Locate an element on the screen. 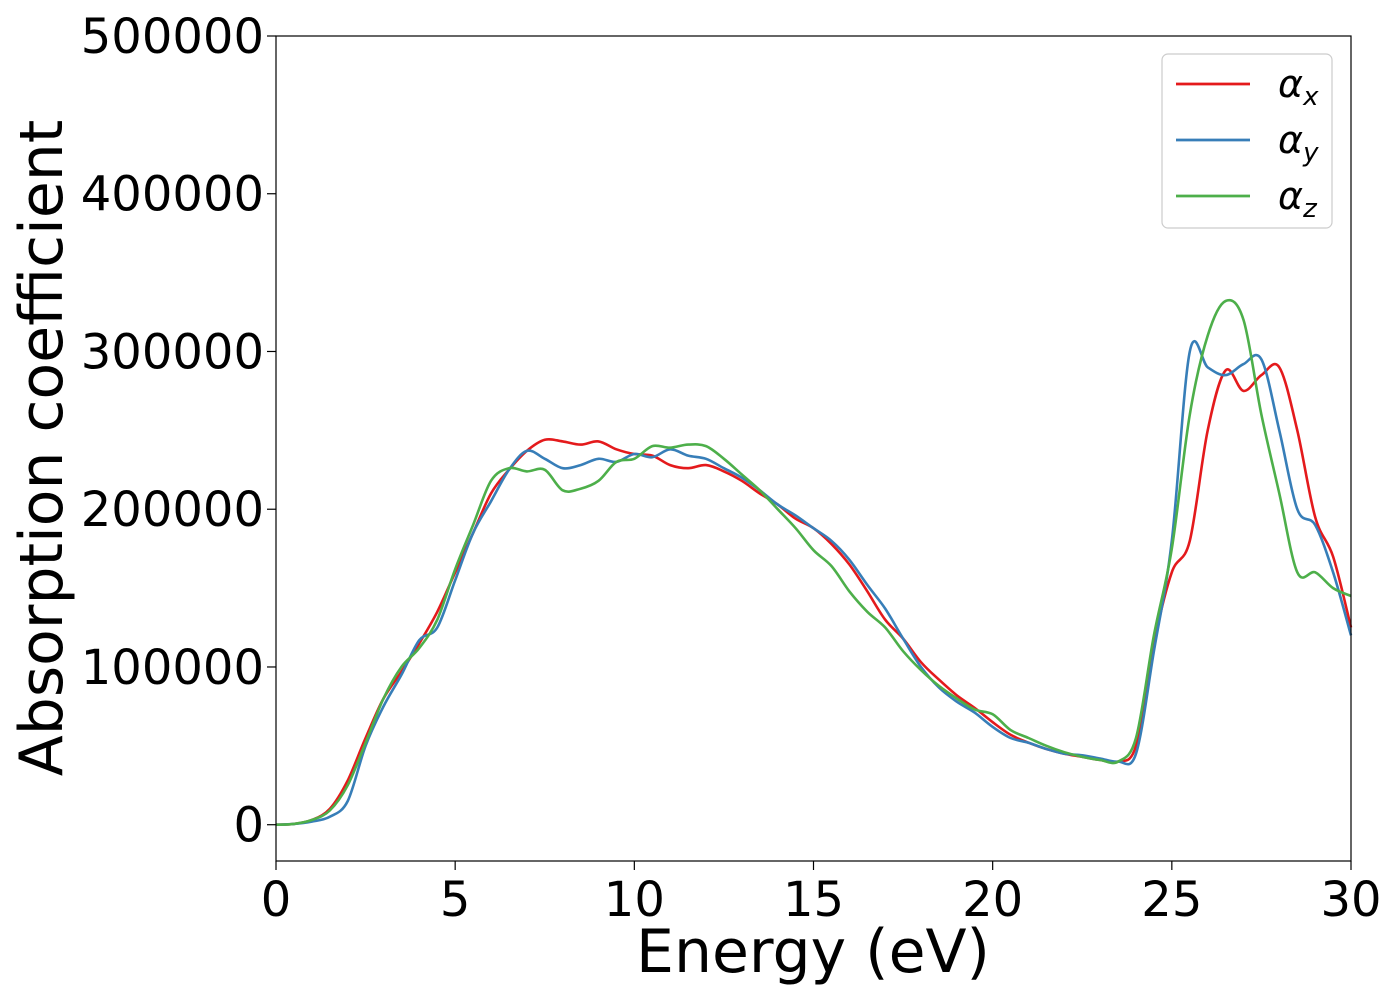  x-axis-title: Energy (eV) is located at coordinates (813, 952).